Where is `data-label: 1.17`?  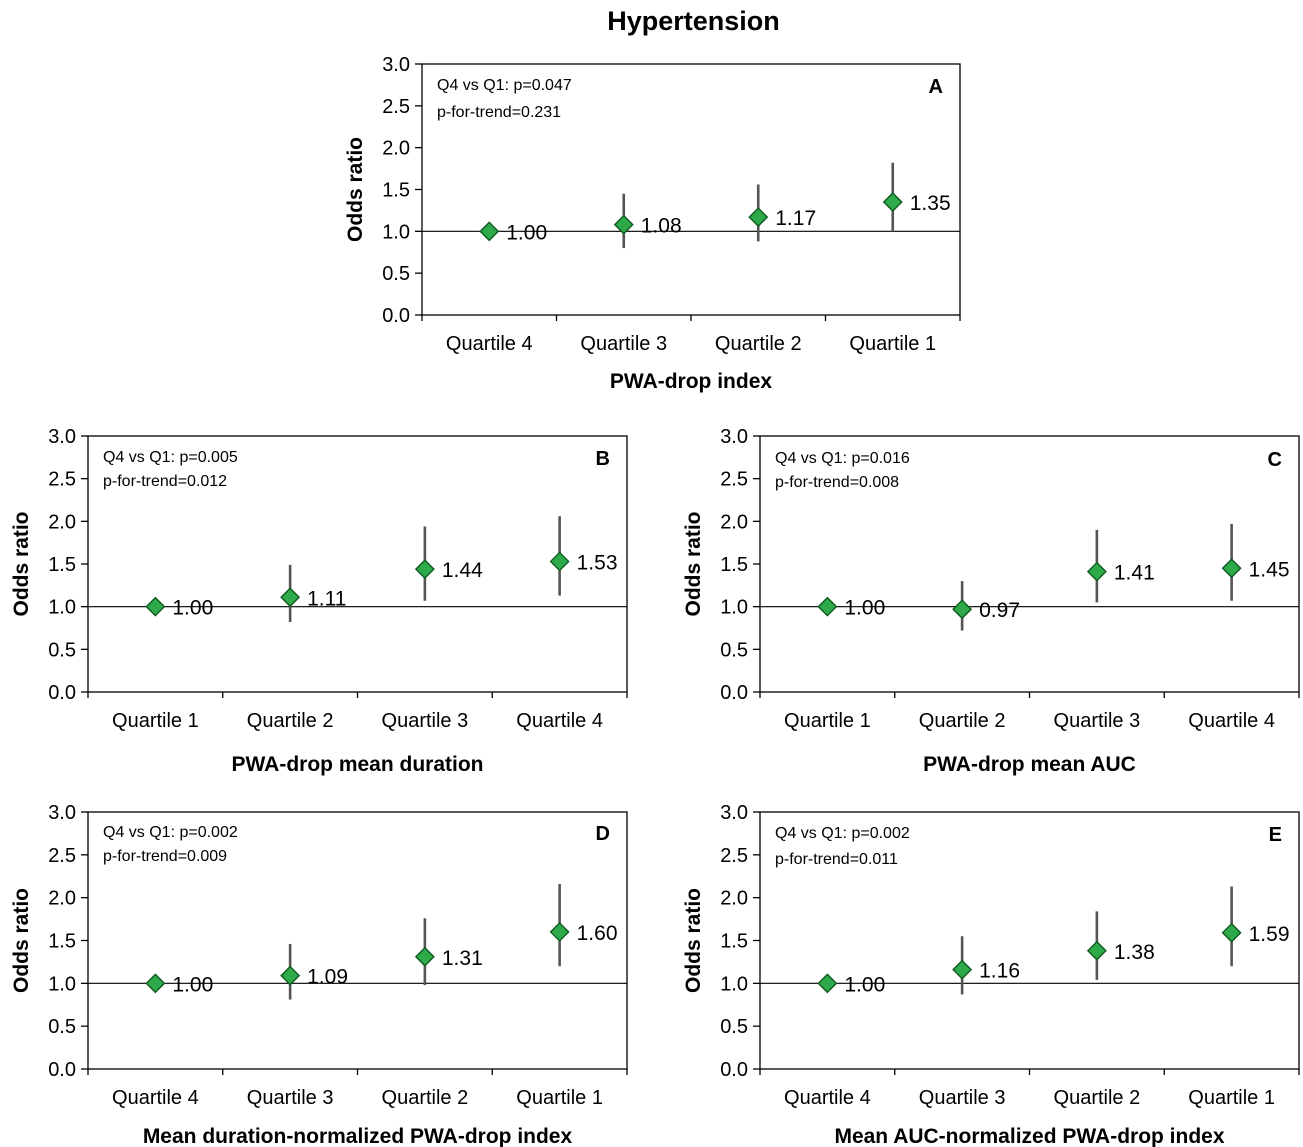 data-label: 1.17 is located at coordinates (795, 218).